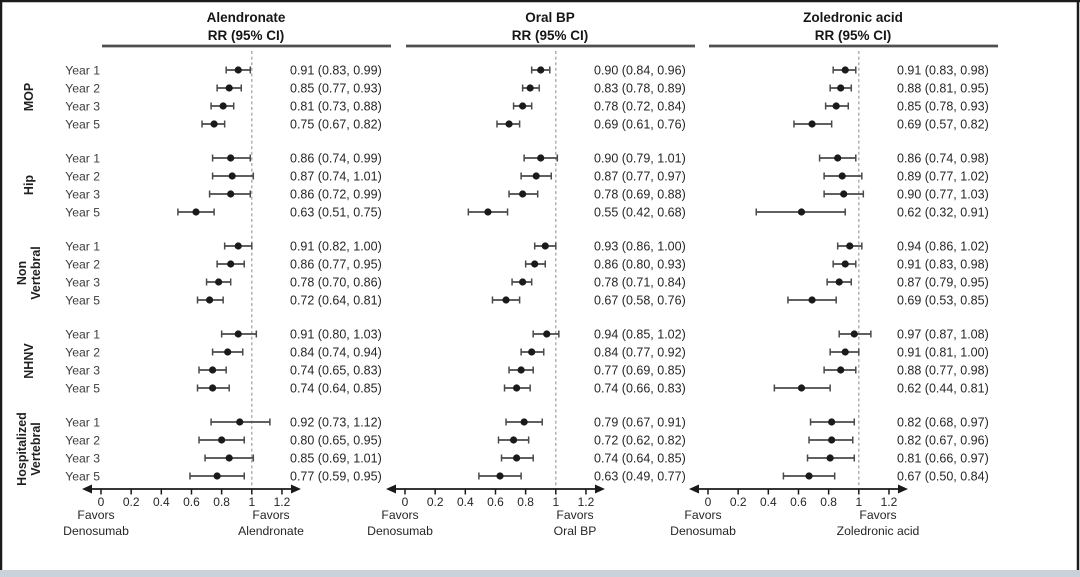 The image size is (1080, 577). What do you see at coordinates (888, 301) in the screenshot?
I see `estimate-row: 0.69 (0.53, 0.85)` at bounding box center [888, 301].